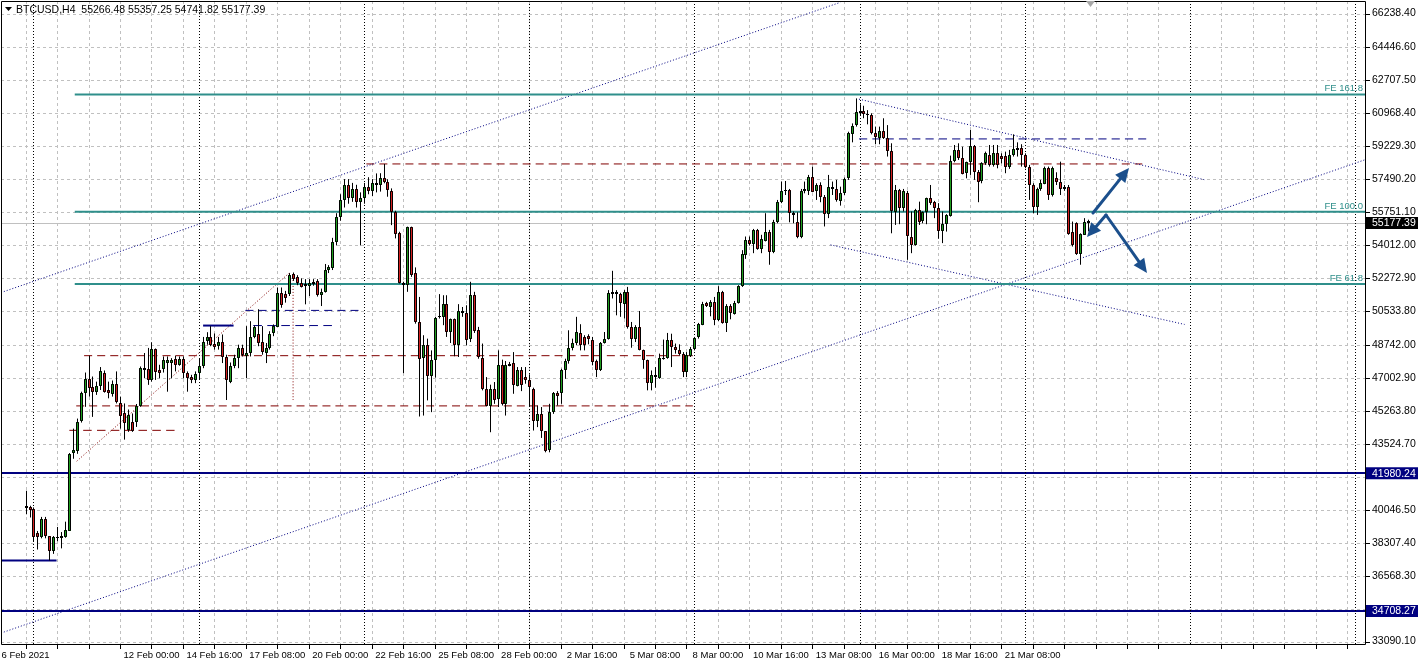 The width and height of the screenshot is (1418, 666). What do you see at coordinates (843, 655) in the screenshot?
I see `x-tick-label: 13 Mar 08:00` at bounding box center [843, 655].